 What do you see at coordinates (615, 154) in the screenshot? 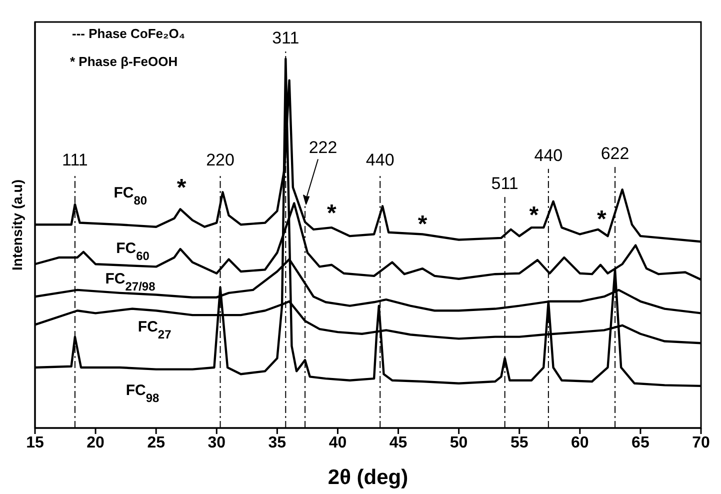
I see `annotation: 622` at bounding box center [615, 154].